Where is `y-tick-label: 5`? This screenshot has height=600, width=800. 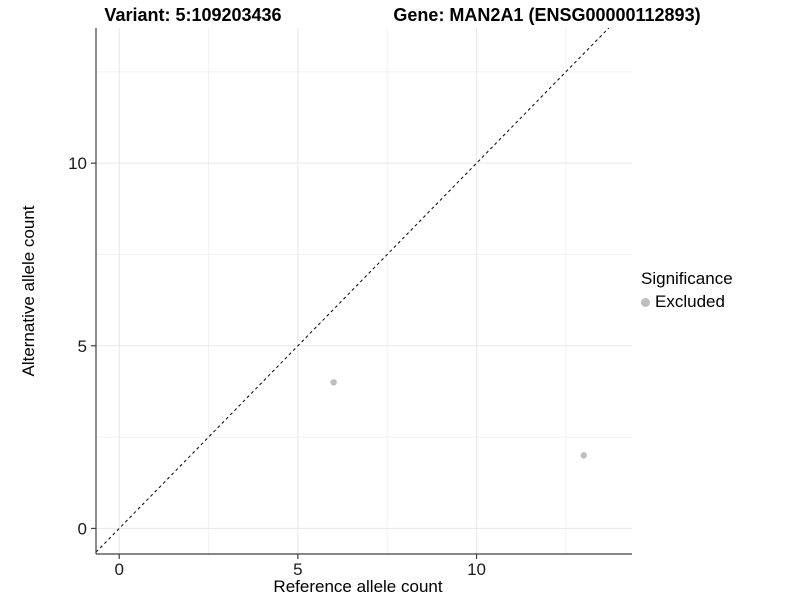 y-tick-label: 5 is located at coordinates (82, 346).